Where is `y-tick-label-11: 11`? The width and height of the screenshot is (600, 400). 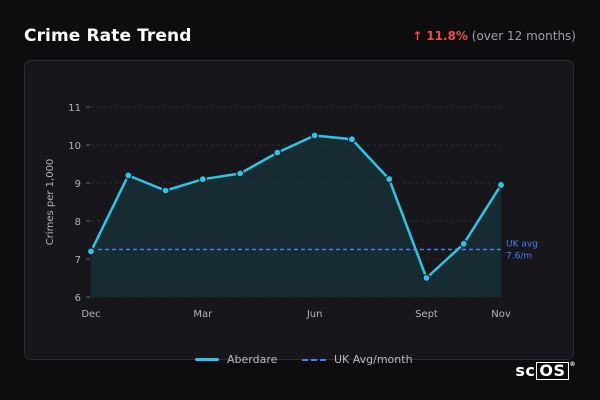 y-tick-label-11: 11 is located at coordinates (74, 108).